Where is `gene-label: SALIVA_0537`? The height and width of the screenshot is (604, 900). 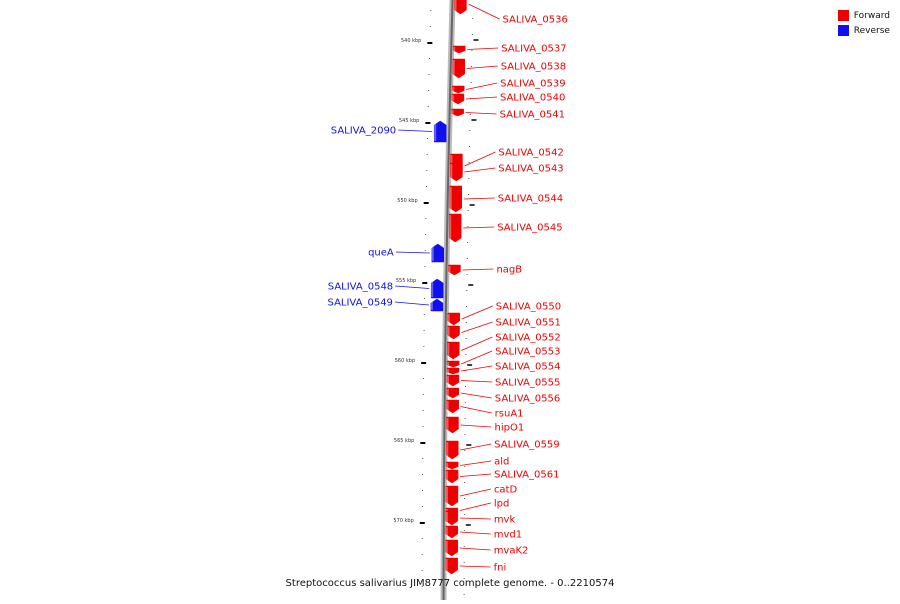 gene-label: SALIVA_0537 is located at coordinates (533, 49).